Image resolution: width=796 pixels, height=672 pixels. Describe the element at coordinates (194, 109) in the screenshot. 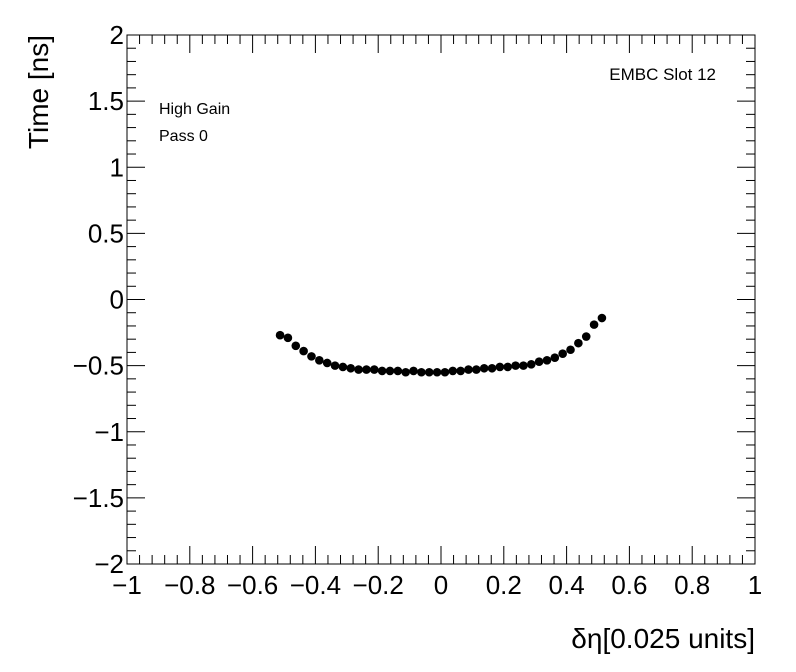

I see `annotation-gain: High Gain` at that location.